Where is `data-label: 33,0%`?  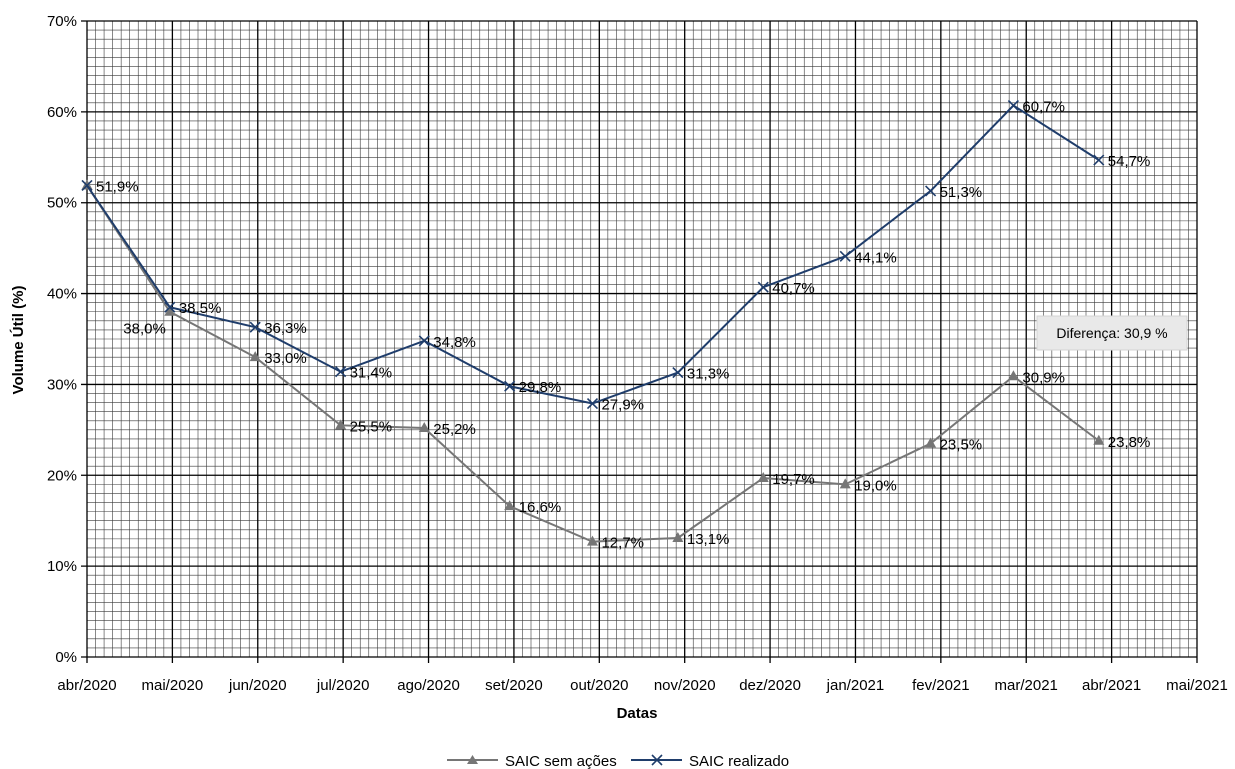
data-label: 33,0% is located at coordinates (285, 358).